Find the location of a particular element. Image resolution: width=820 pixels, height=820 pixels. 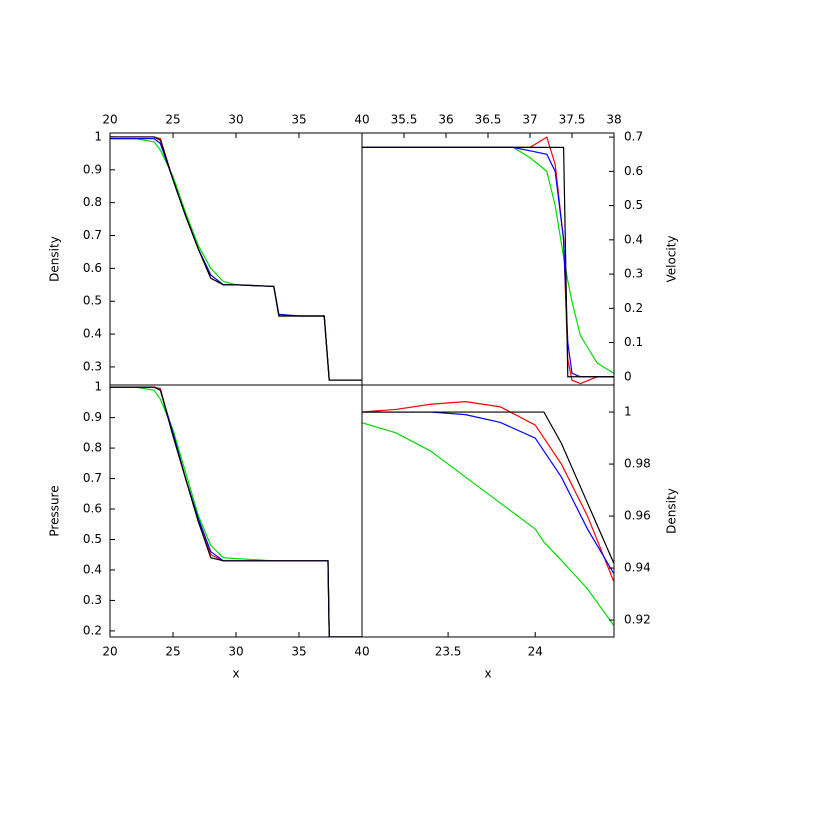

x-tick-label: 36.5 is located at coordinates (488, 120).